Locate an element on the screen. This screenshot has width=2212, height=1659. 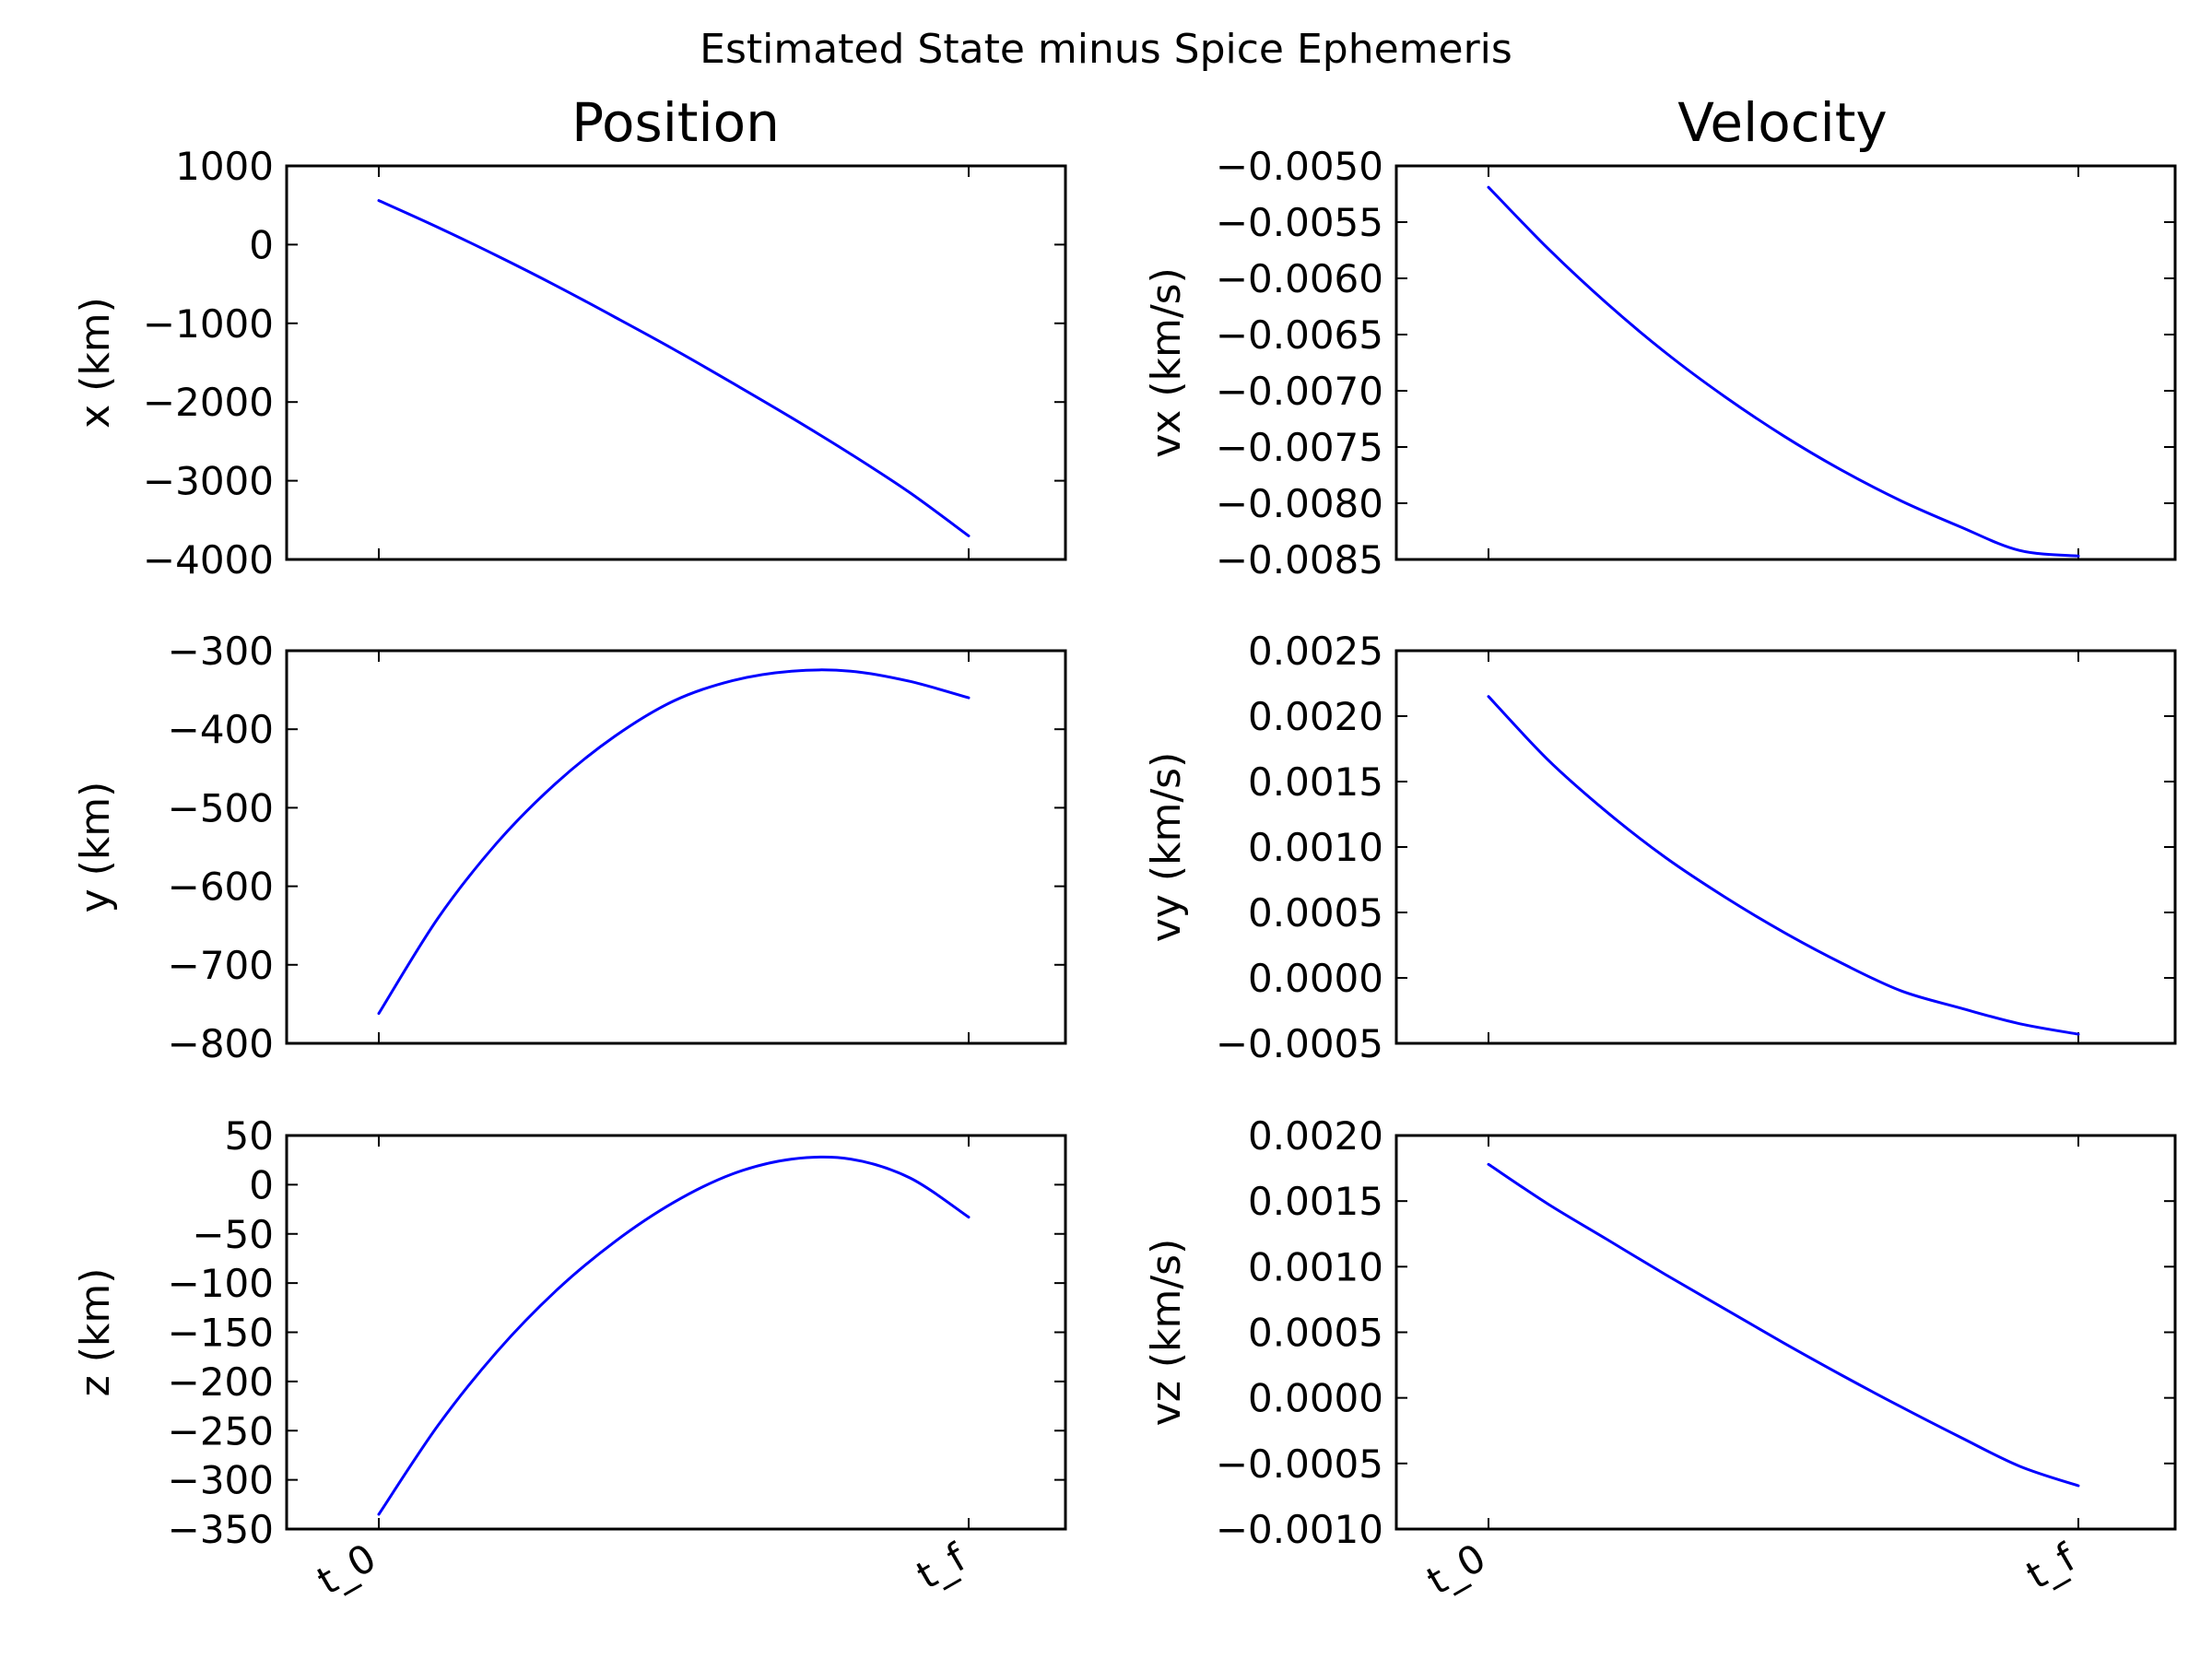
y-axis-label: x (km) is located at coordinates (95, 363).